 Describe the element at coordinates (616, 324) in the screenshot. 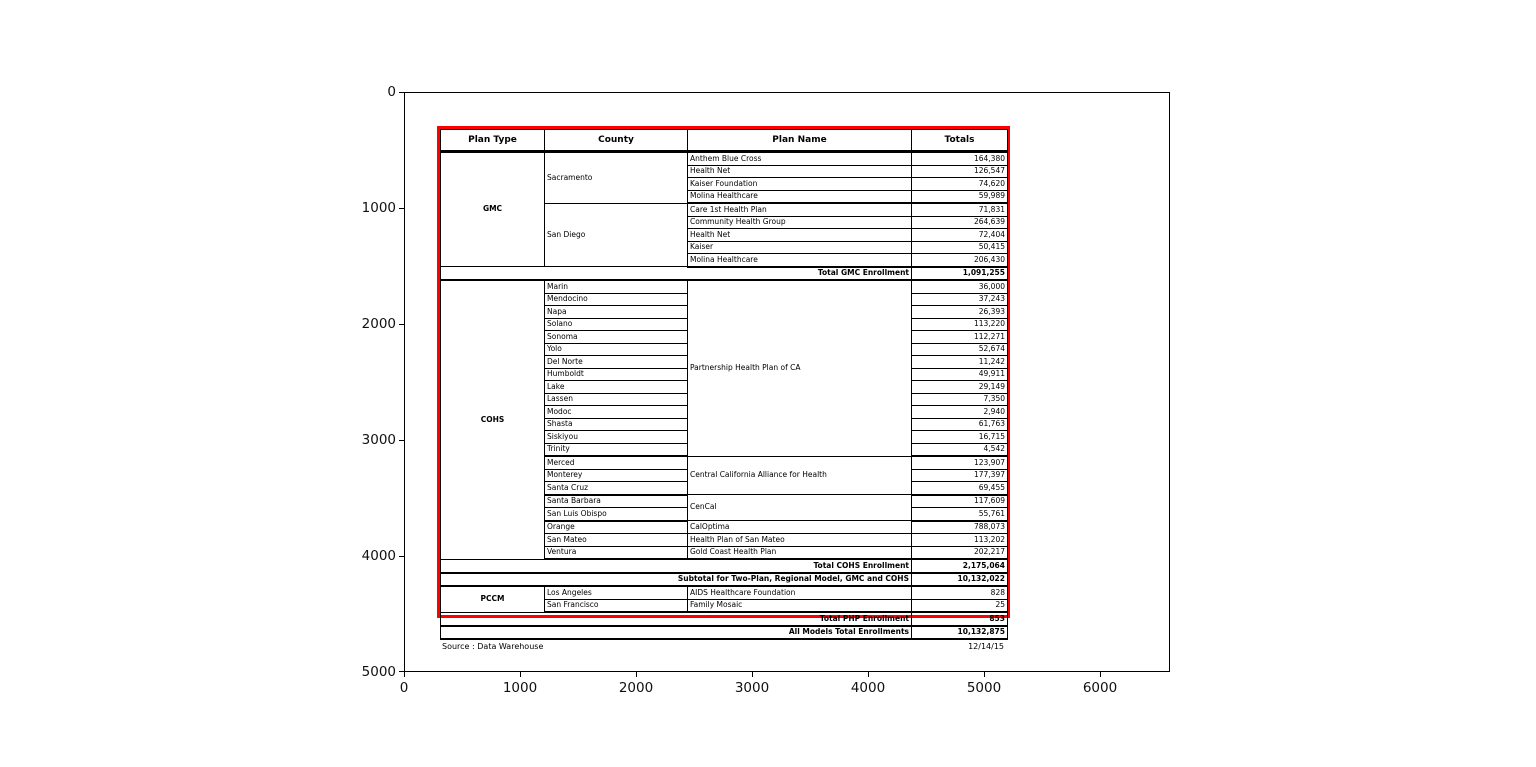

I see `county-cell: Solano` at that location.